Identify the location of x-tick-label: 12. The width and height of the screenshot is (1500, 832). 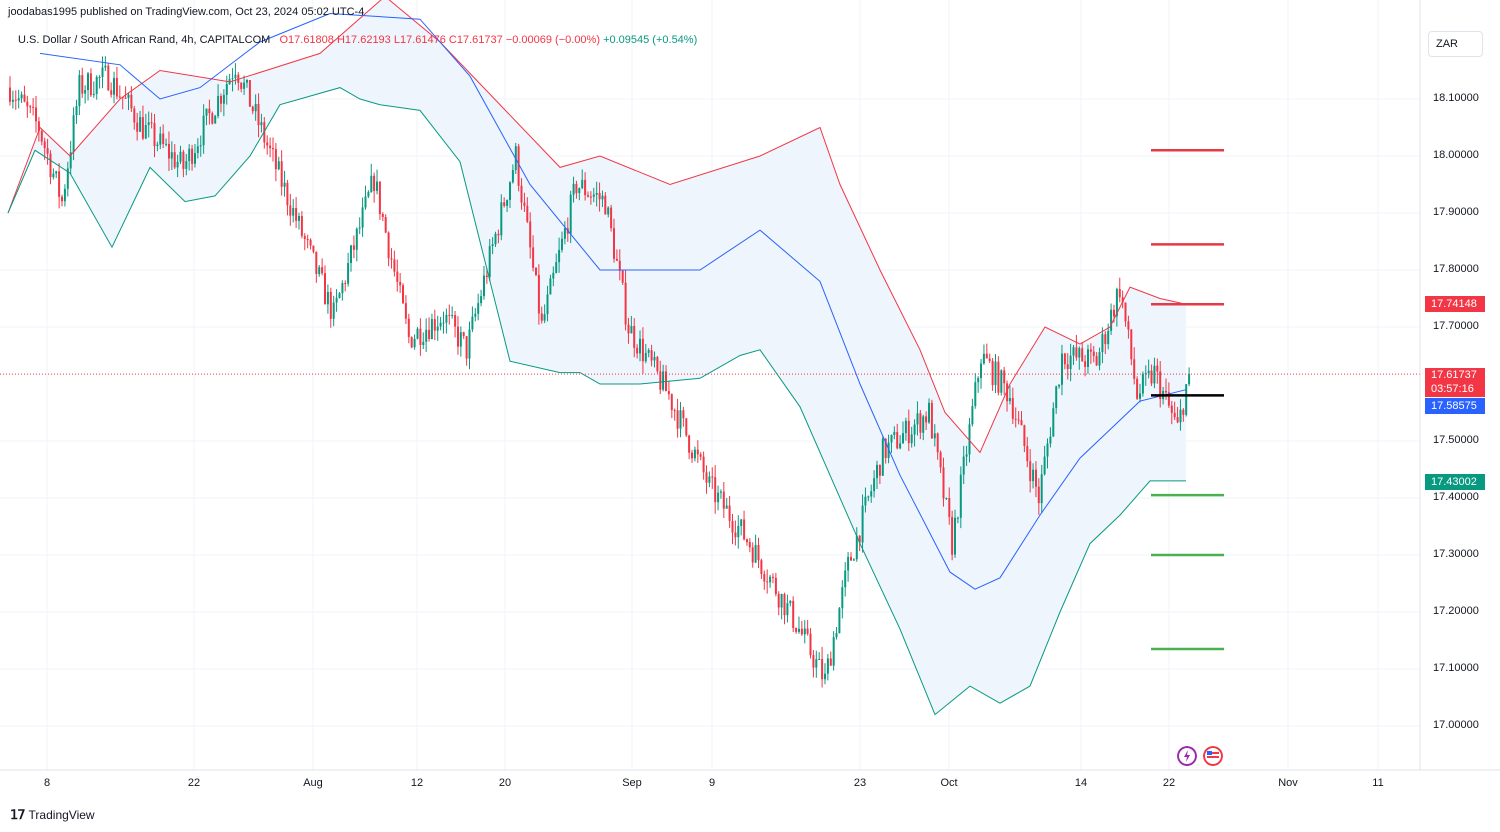
(417, 783).